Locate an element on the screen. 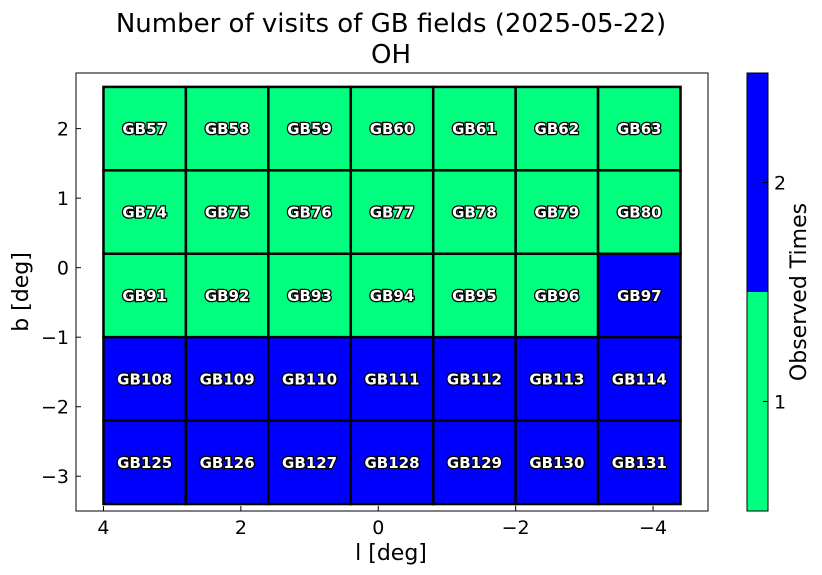 The width and height of the screenshot is (822, 575). field-label-gb127: GB127 is located at coordinates (309, 463).